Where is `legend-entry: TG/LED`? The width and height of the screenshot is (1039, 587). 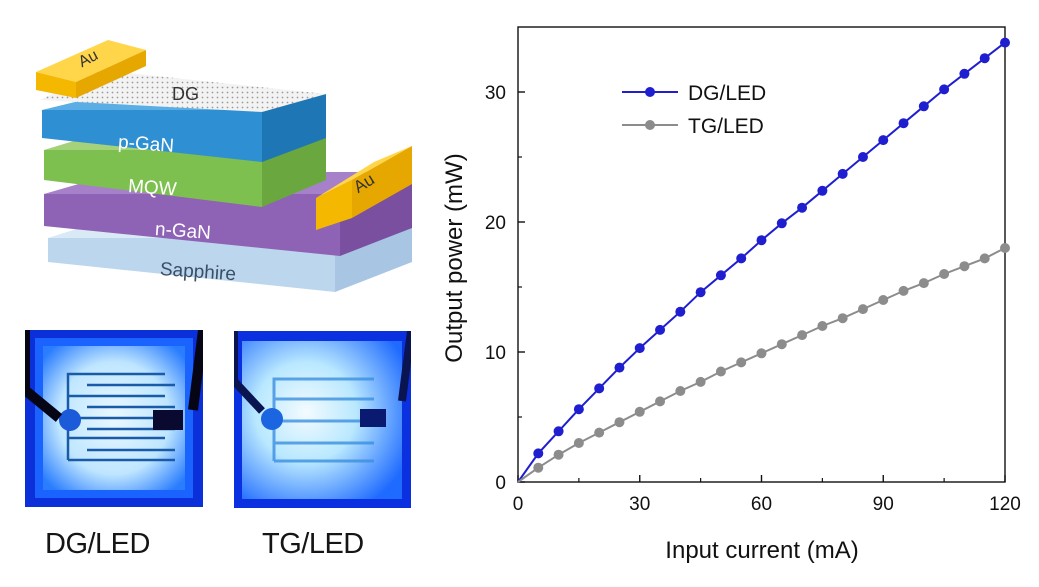 legend-entry: TG/LED is located at coordinates (693, 126).